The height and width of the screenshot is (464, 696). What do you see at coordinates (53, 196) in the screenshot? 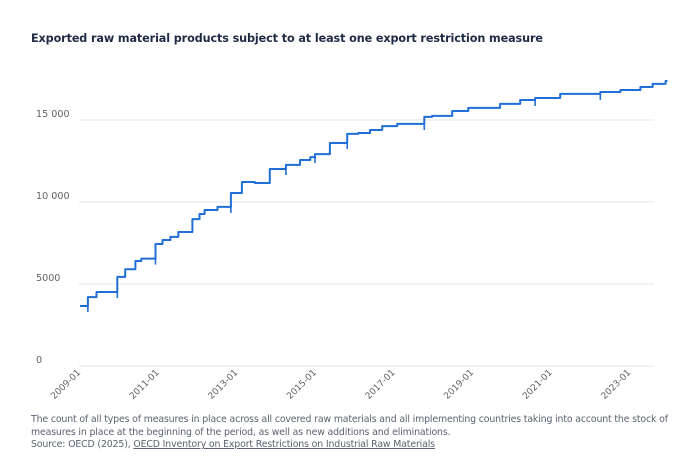
I see `y-tick-label: 10 000` at bounding box center [53, 196].